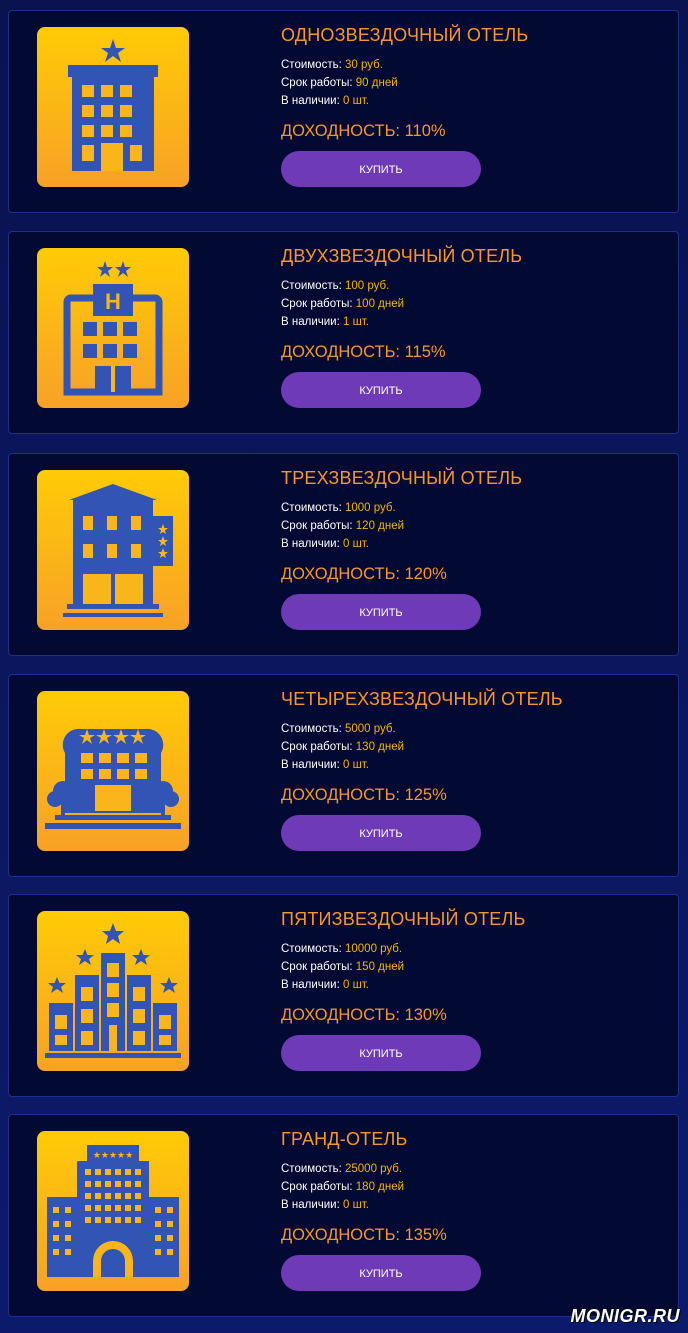  What do you see at coordinates (471, 508) in the screenshot?
I see `cost-line: Стоимость: 1000 руб.` at bounding box center [471, 508].